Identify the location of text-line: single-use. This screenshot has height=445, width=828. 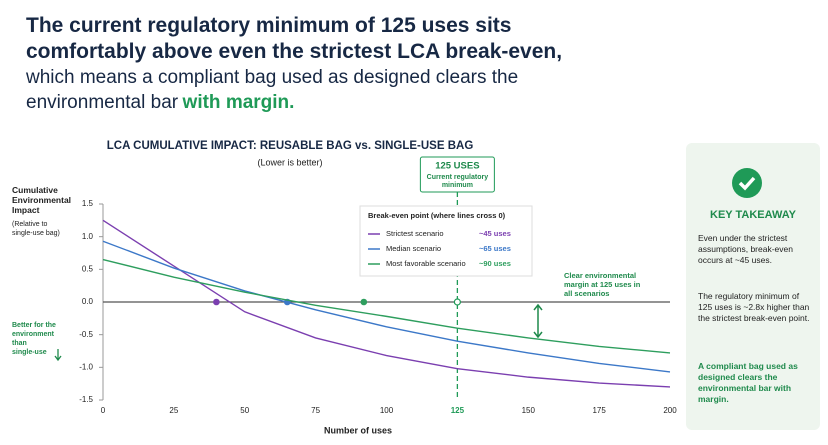
(29, 352).